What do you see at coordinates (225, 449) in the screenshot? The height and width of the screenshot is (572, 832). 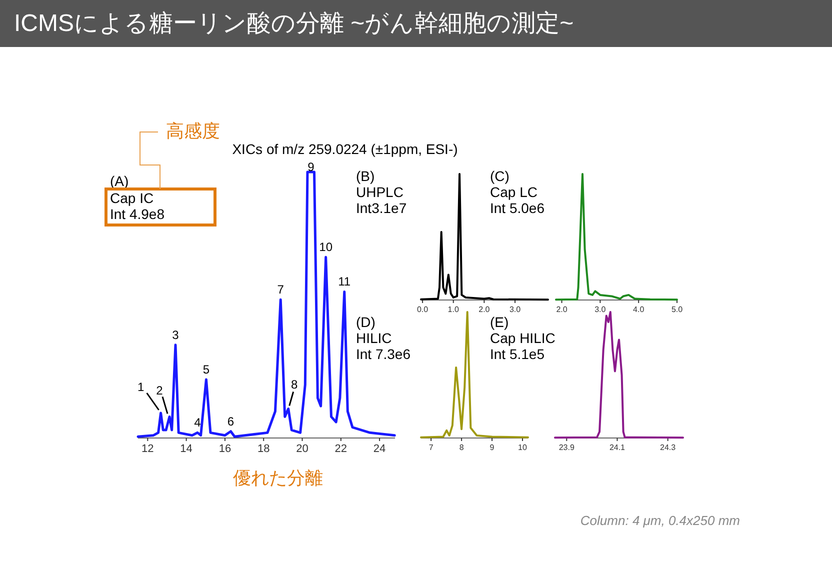 I see `x-tick-label: 16` at bounding box center [225, 449].